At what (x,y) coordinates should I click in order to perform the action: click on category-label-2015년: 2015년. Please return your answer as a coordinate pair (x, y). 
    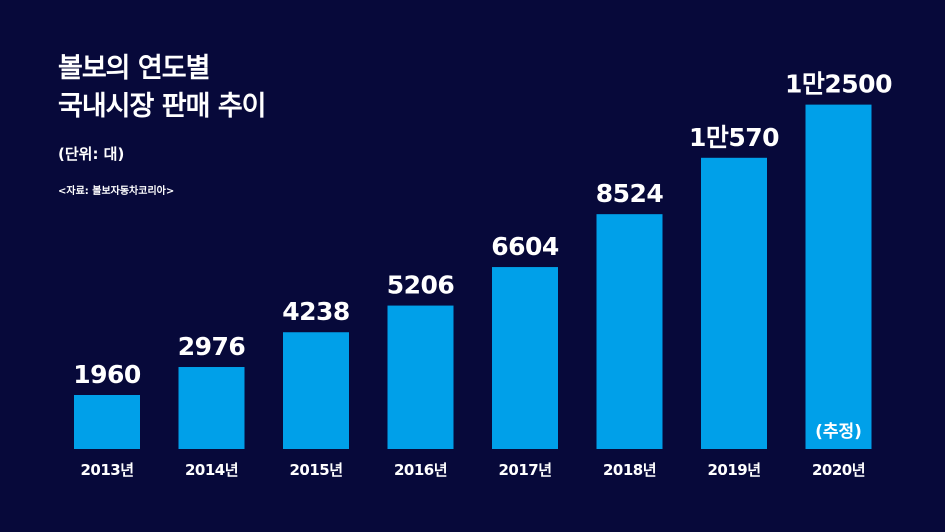
    Looking at the image, I should click on (315, 470).